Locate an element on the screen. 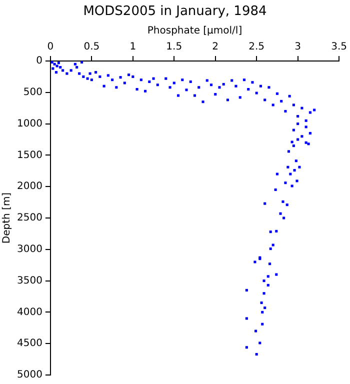 The height and width of the screenshot is (384, 350). y-tick-label: 500 is located at coordinates (32, 92).